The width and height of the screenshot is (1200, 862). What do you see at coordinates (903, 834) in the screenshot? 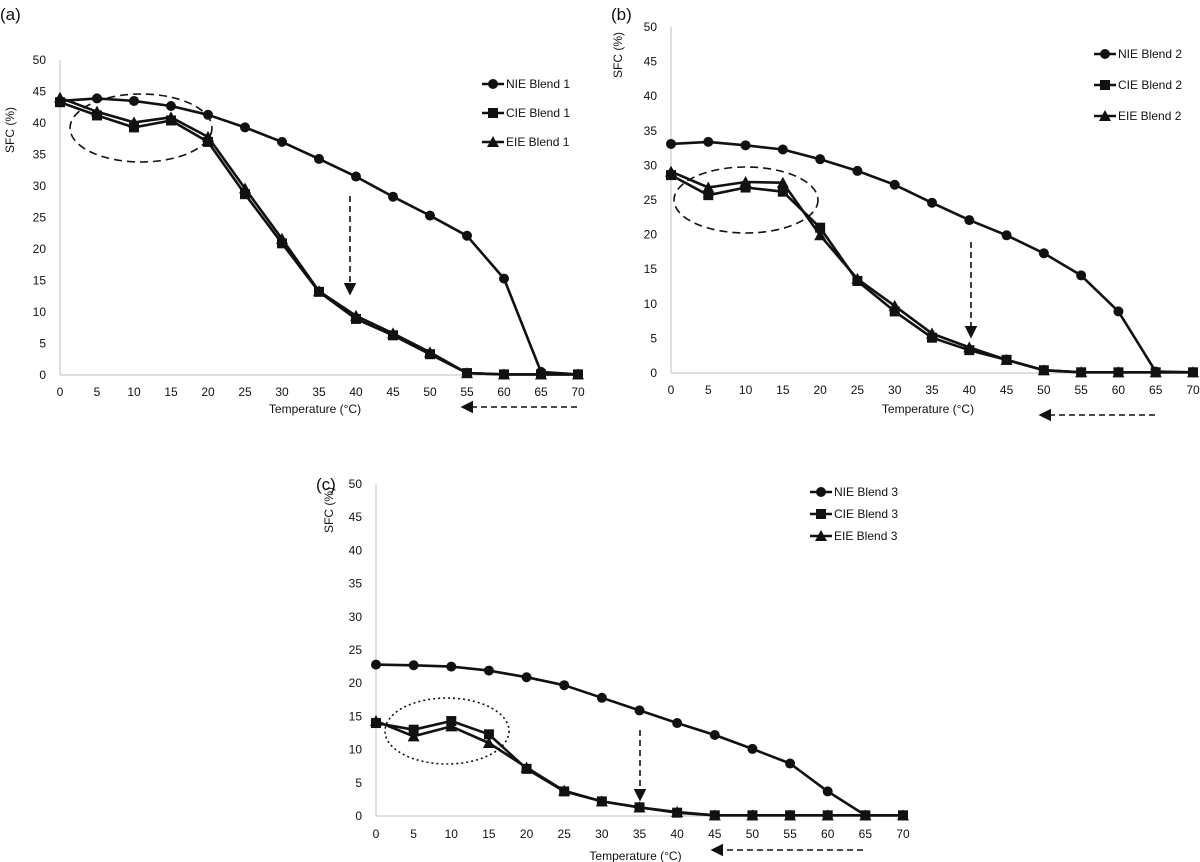
I see `x-tick-label: 70` at bounding box center [903, 834].